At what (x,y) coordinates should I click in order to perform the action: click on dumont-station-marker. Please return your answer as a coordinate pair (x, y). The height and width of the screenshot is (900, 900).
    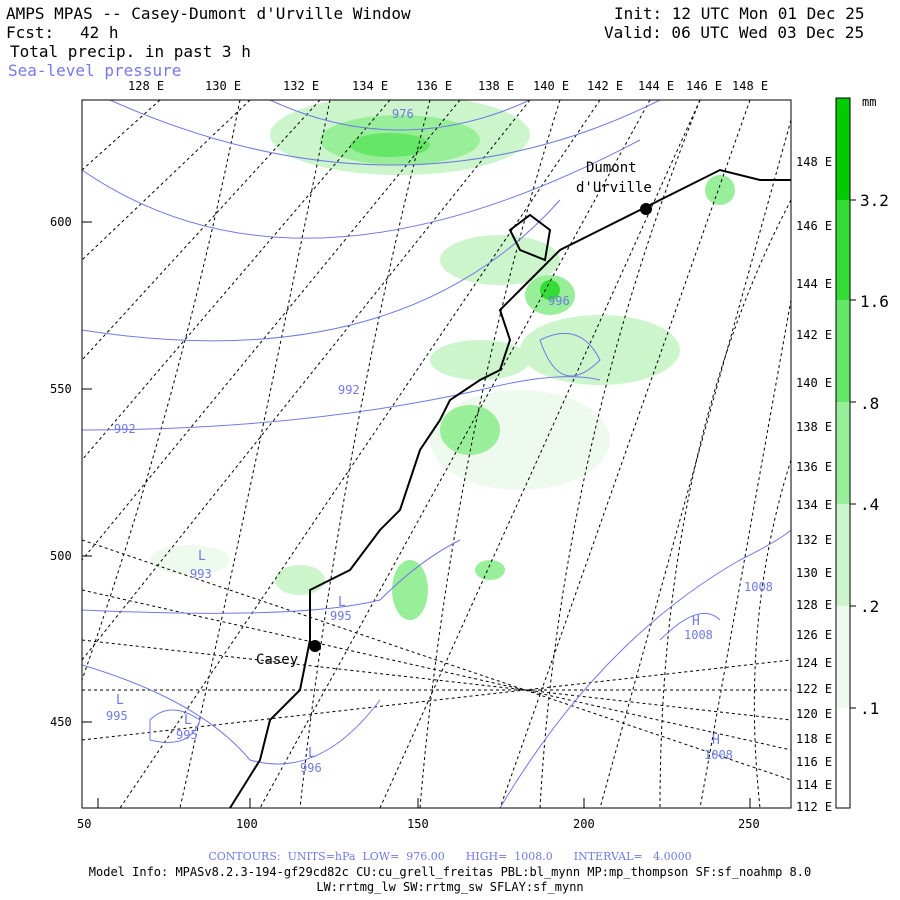
    Looking at the image, I should click on (646, 209).